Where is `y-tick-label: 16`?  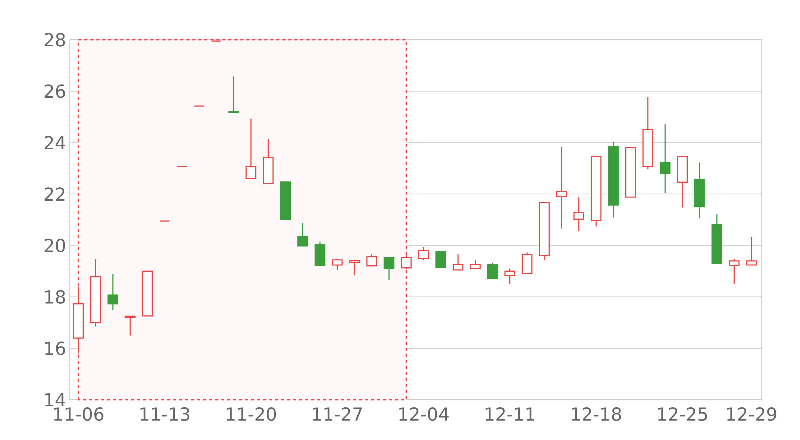 y-tick-label: 16 is located at coordinates (56, 349).